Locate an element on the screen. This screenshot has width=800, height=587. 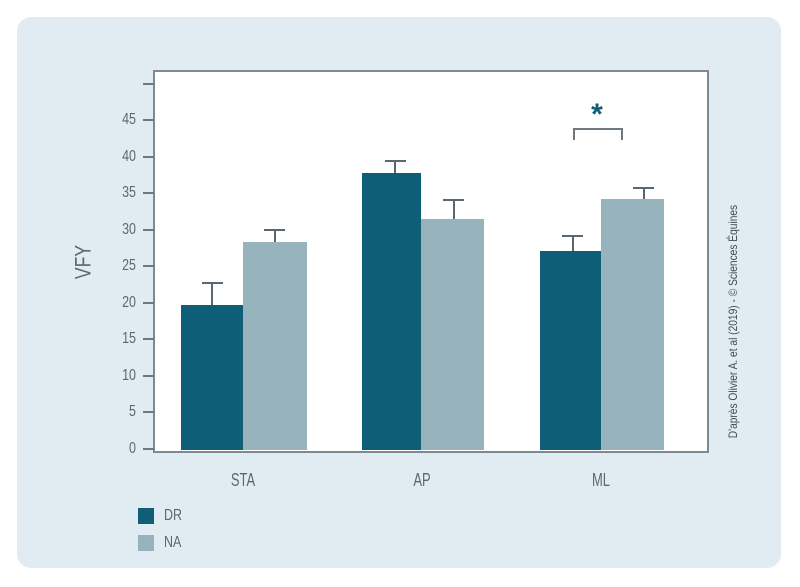
bar-ml-na is located at coordinates (632, 324).